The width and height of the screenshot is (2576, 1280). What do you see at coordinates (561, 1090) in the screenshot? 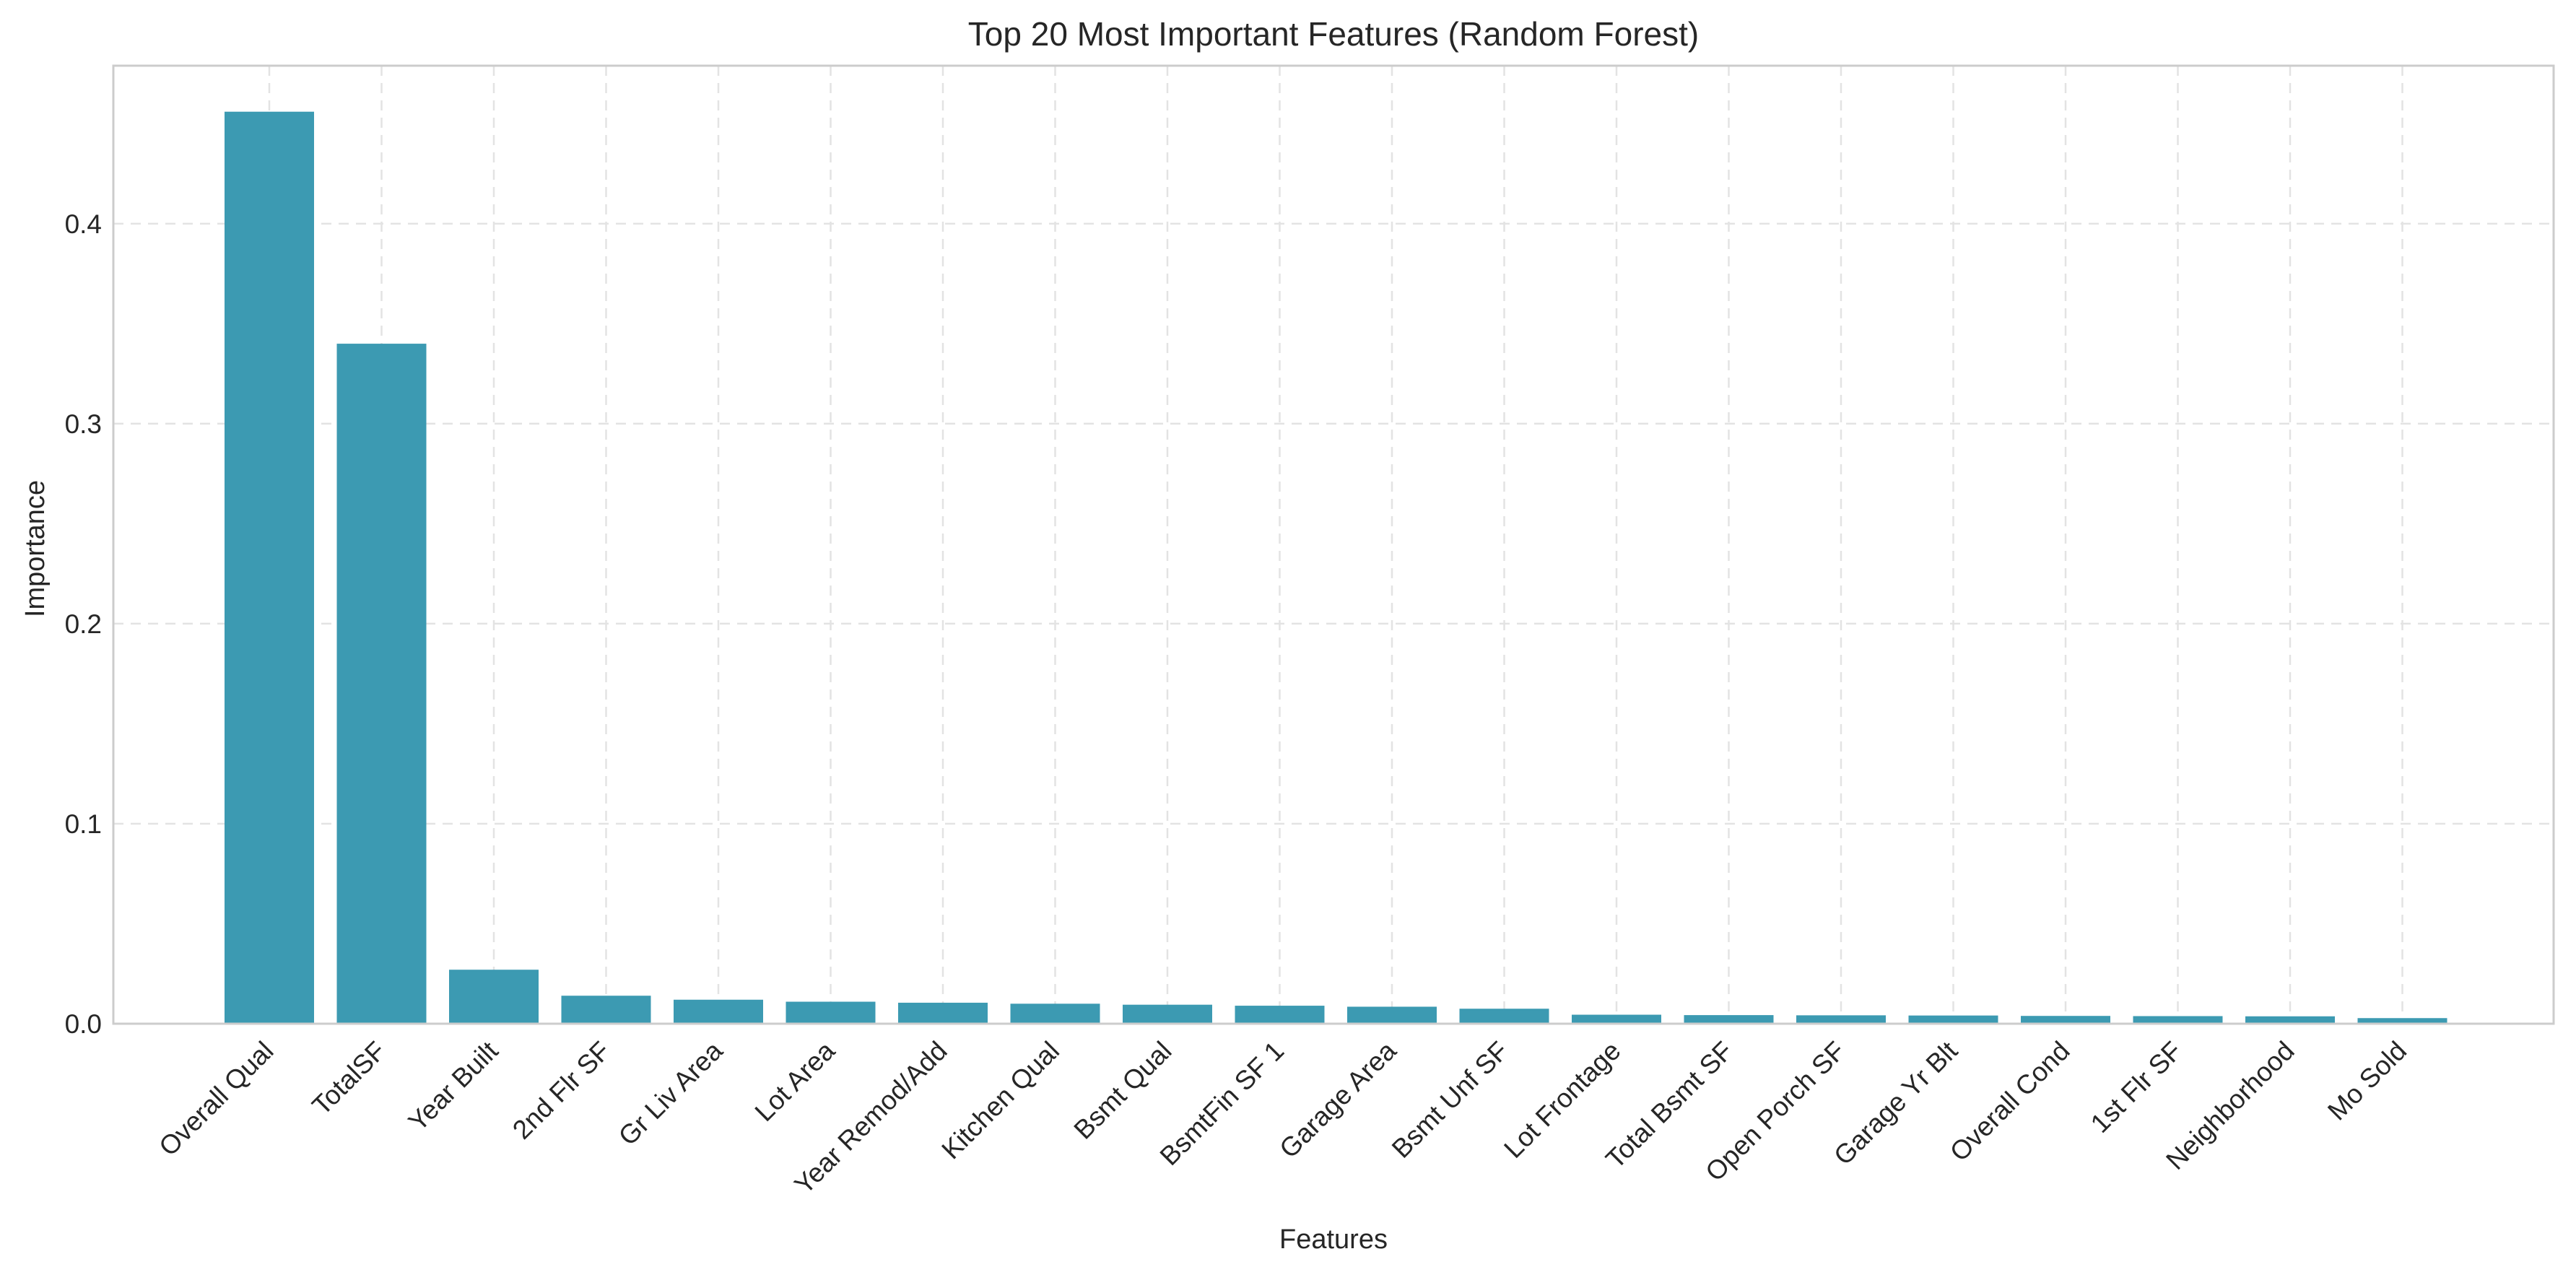
I see `x-tick-label: 2nd Flr SF` at bounding box center [561, 1090].